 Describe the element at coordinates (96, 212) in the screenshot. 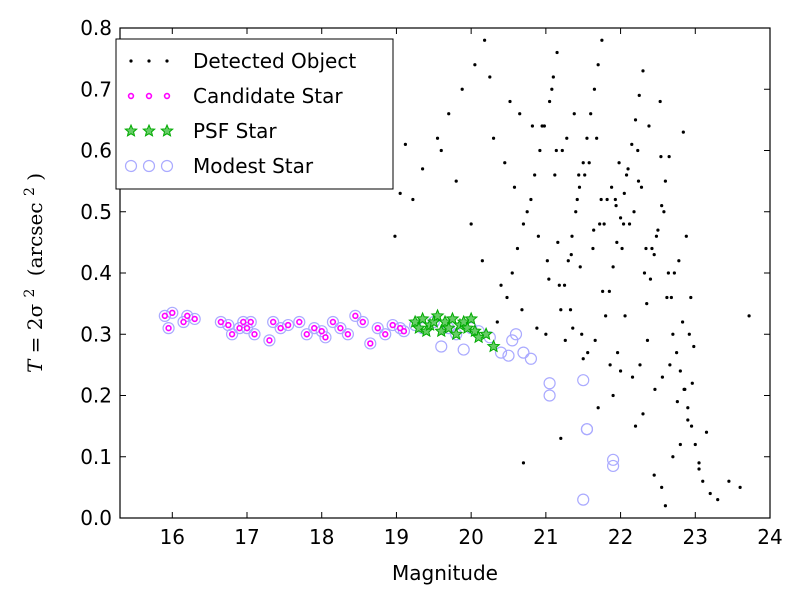

I see `y-tick-label: 0.5` at that location.